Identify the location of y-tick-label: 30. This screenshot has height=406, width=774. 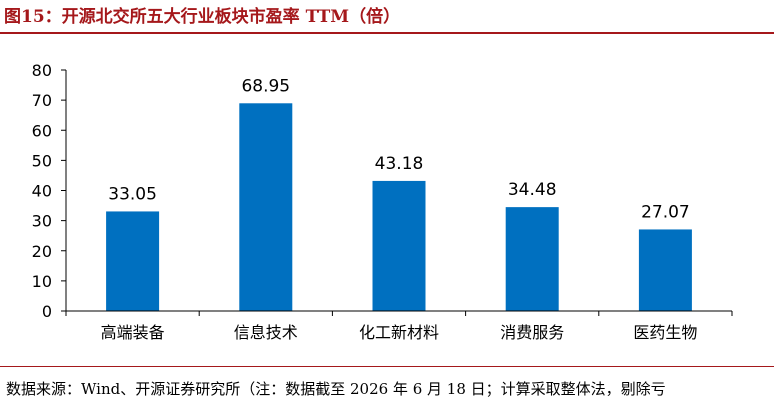
(42, 221).